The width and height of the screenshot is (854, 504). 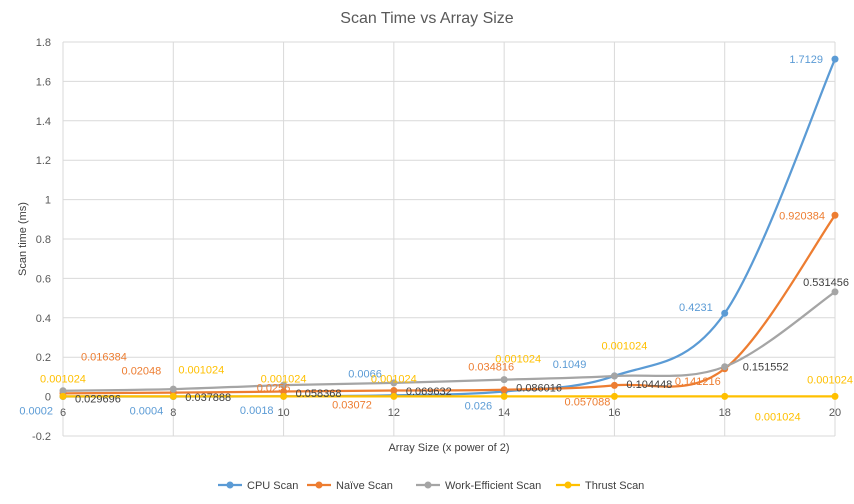 I want to click on y-tick-label: 1.4, so click(x=43, y=122).